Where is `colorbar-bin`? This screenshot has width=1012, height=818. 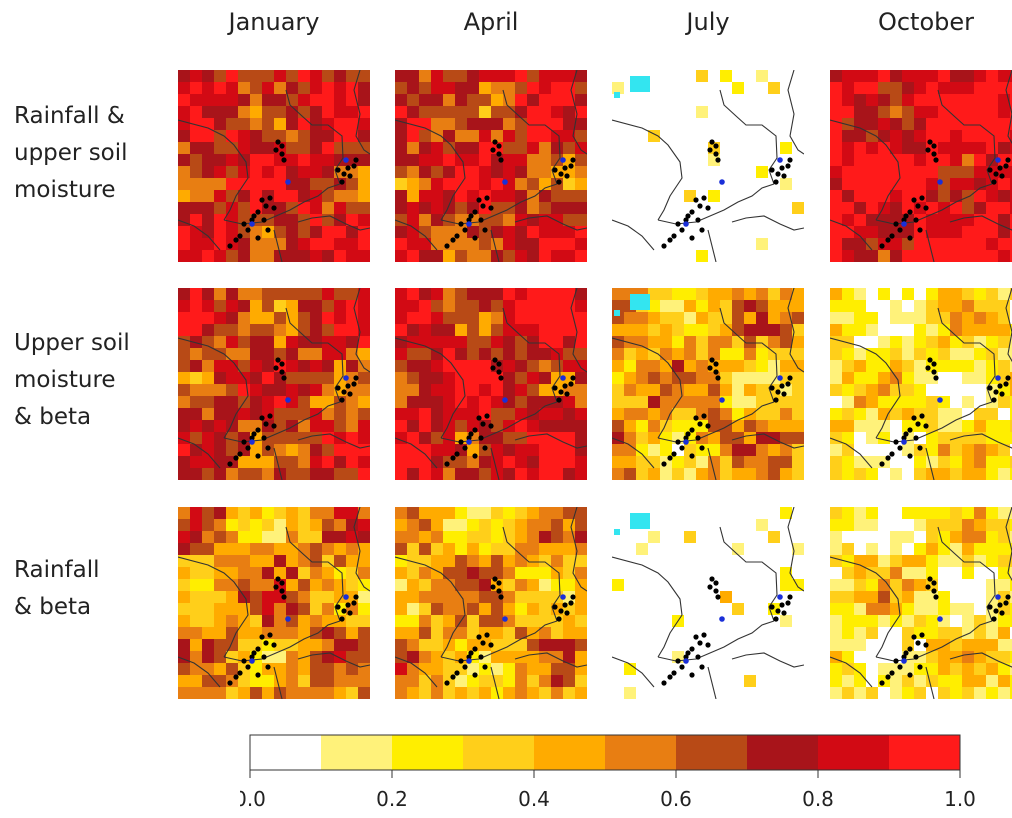
colorbar-bin is located at coordinates (356, 752).